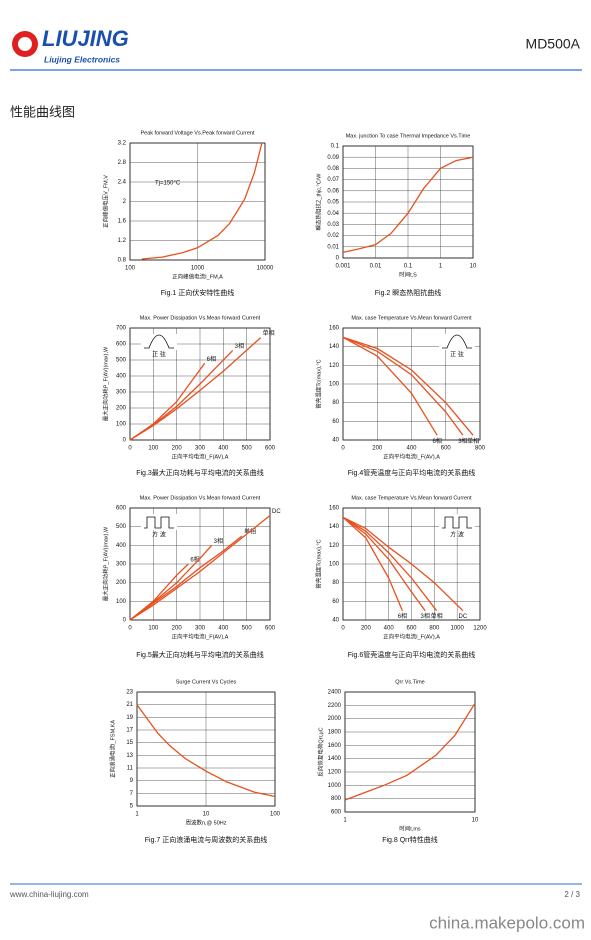  What do you see at coordinates (335, 759) in the screenshot?
I see `y-tick-label: 1400` at bounding box center [335, 759].